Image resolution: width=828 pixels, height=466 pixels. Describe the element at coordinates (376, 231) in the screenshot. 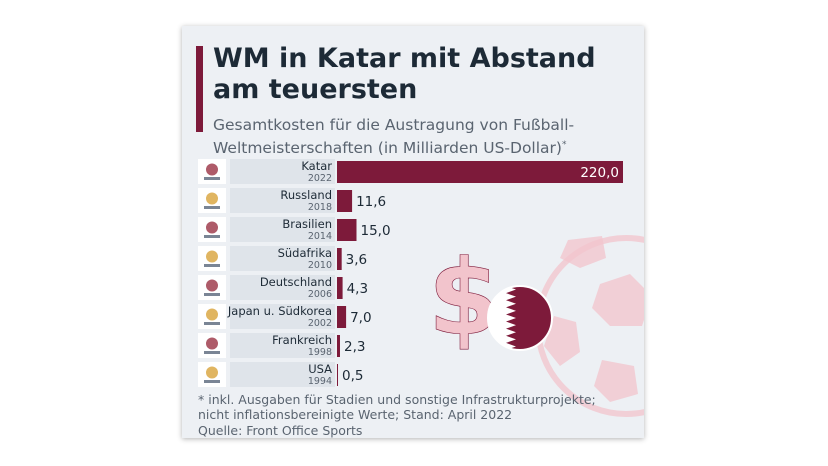

I see `data-label: 15,0` at that location.